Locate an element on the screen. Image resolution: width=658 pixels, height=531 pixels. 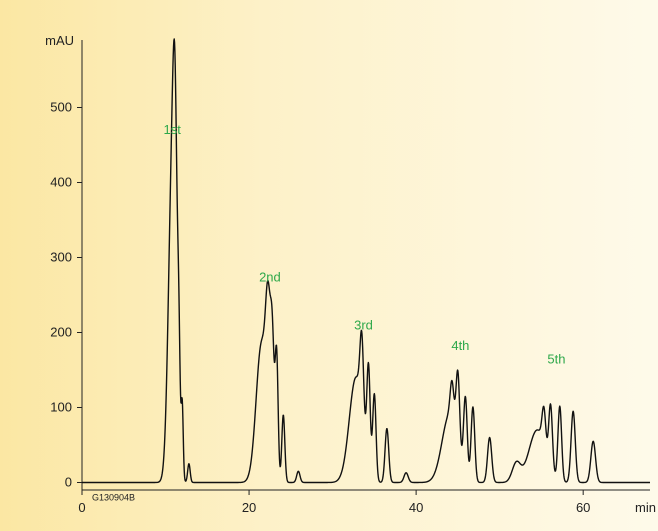
x-tick-label-60: 60 is located at coordinates (583, 507).